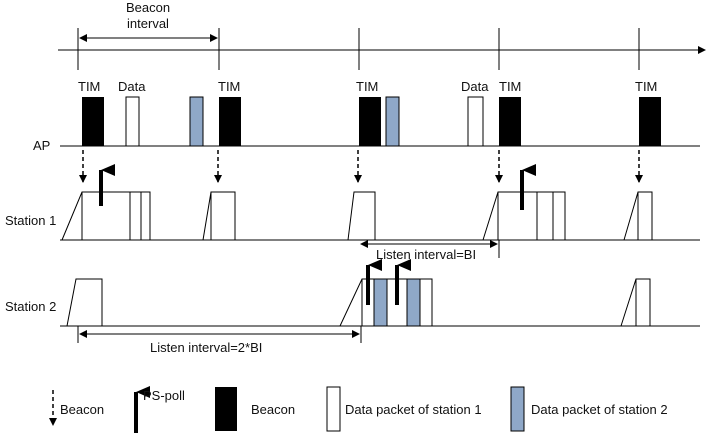 Image resolution: width=713 pixels, height=434 pixels. I want to click on legend-beacon-arrow-label: Beacon, so click(82, 409).